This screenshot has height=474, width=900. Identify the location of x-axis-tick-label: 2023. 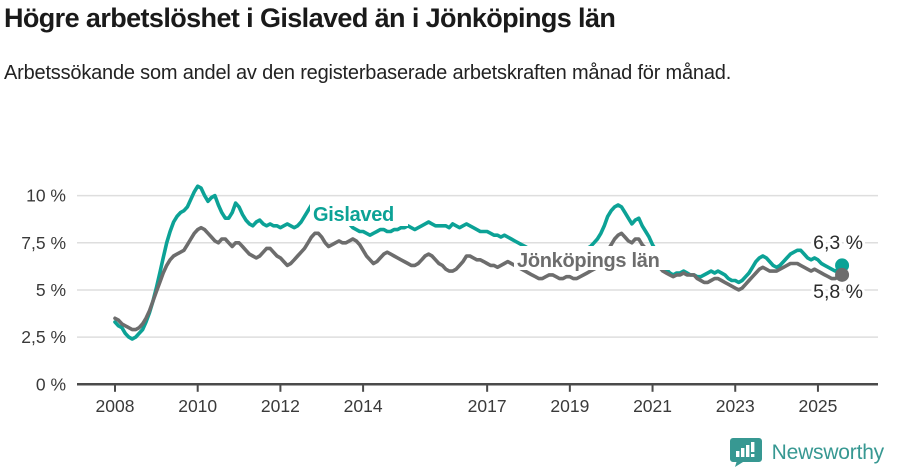
(735, 406).